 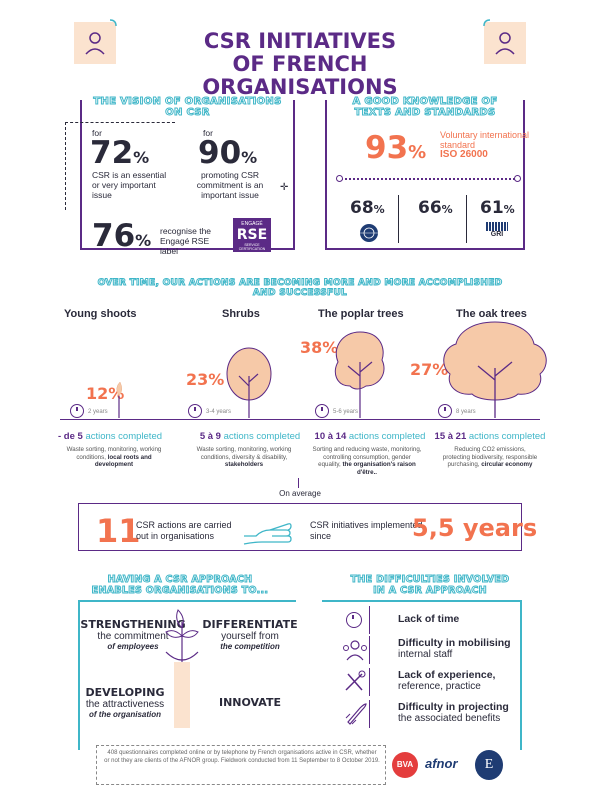 What do you see at coordinates (244, 464) in the screenshot?
I see `stage2-desc-bold: stakeholders` at bounding box center [244, 464].